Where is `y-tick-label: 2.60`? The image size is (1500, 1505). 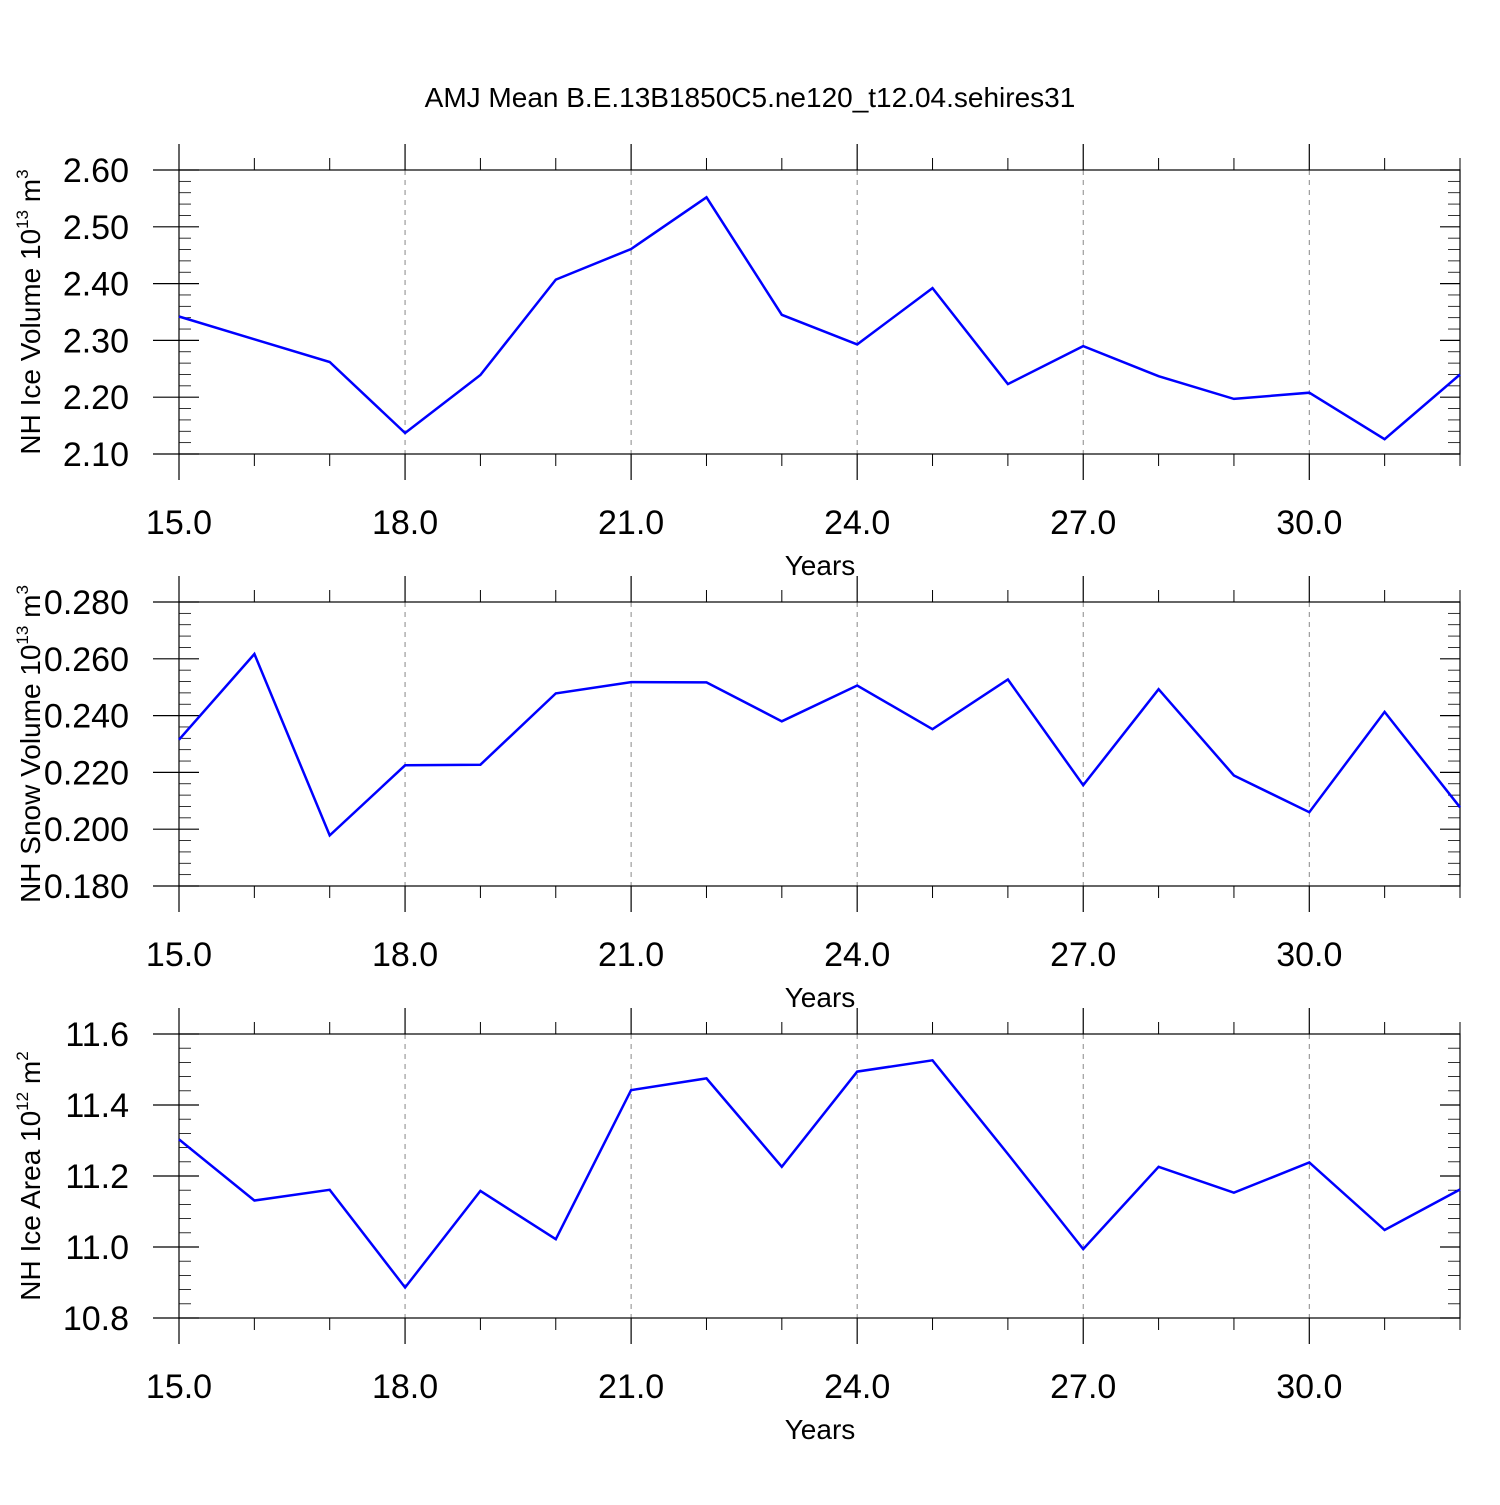 y-tick-label: 2.60 is located at coordinates (96, 171).